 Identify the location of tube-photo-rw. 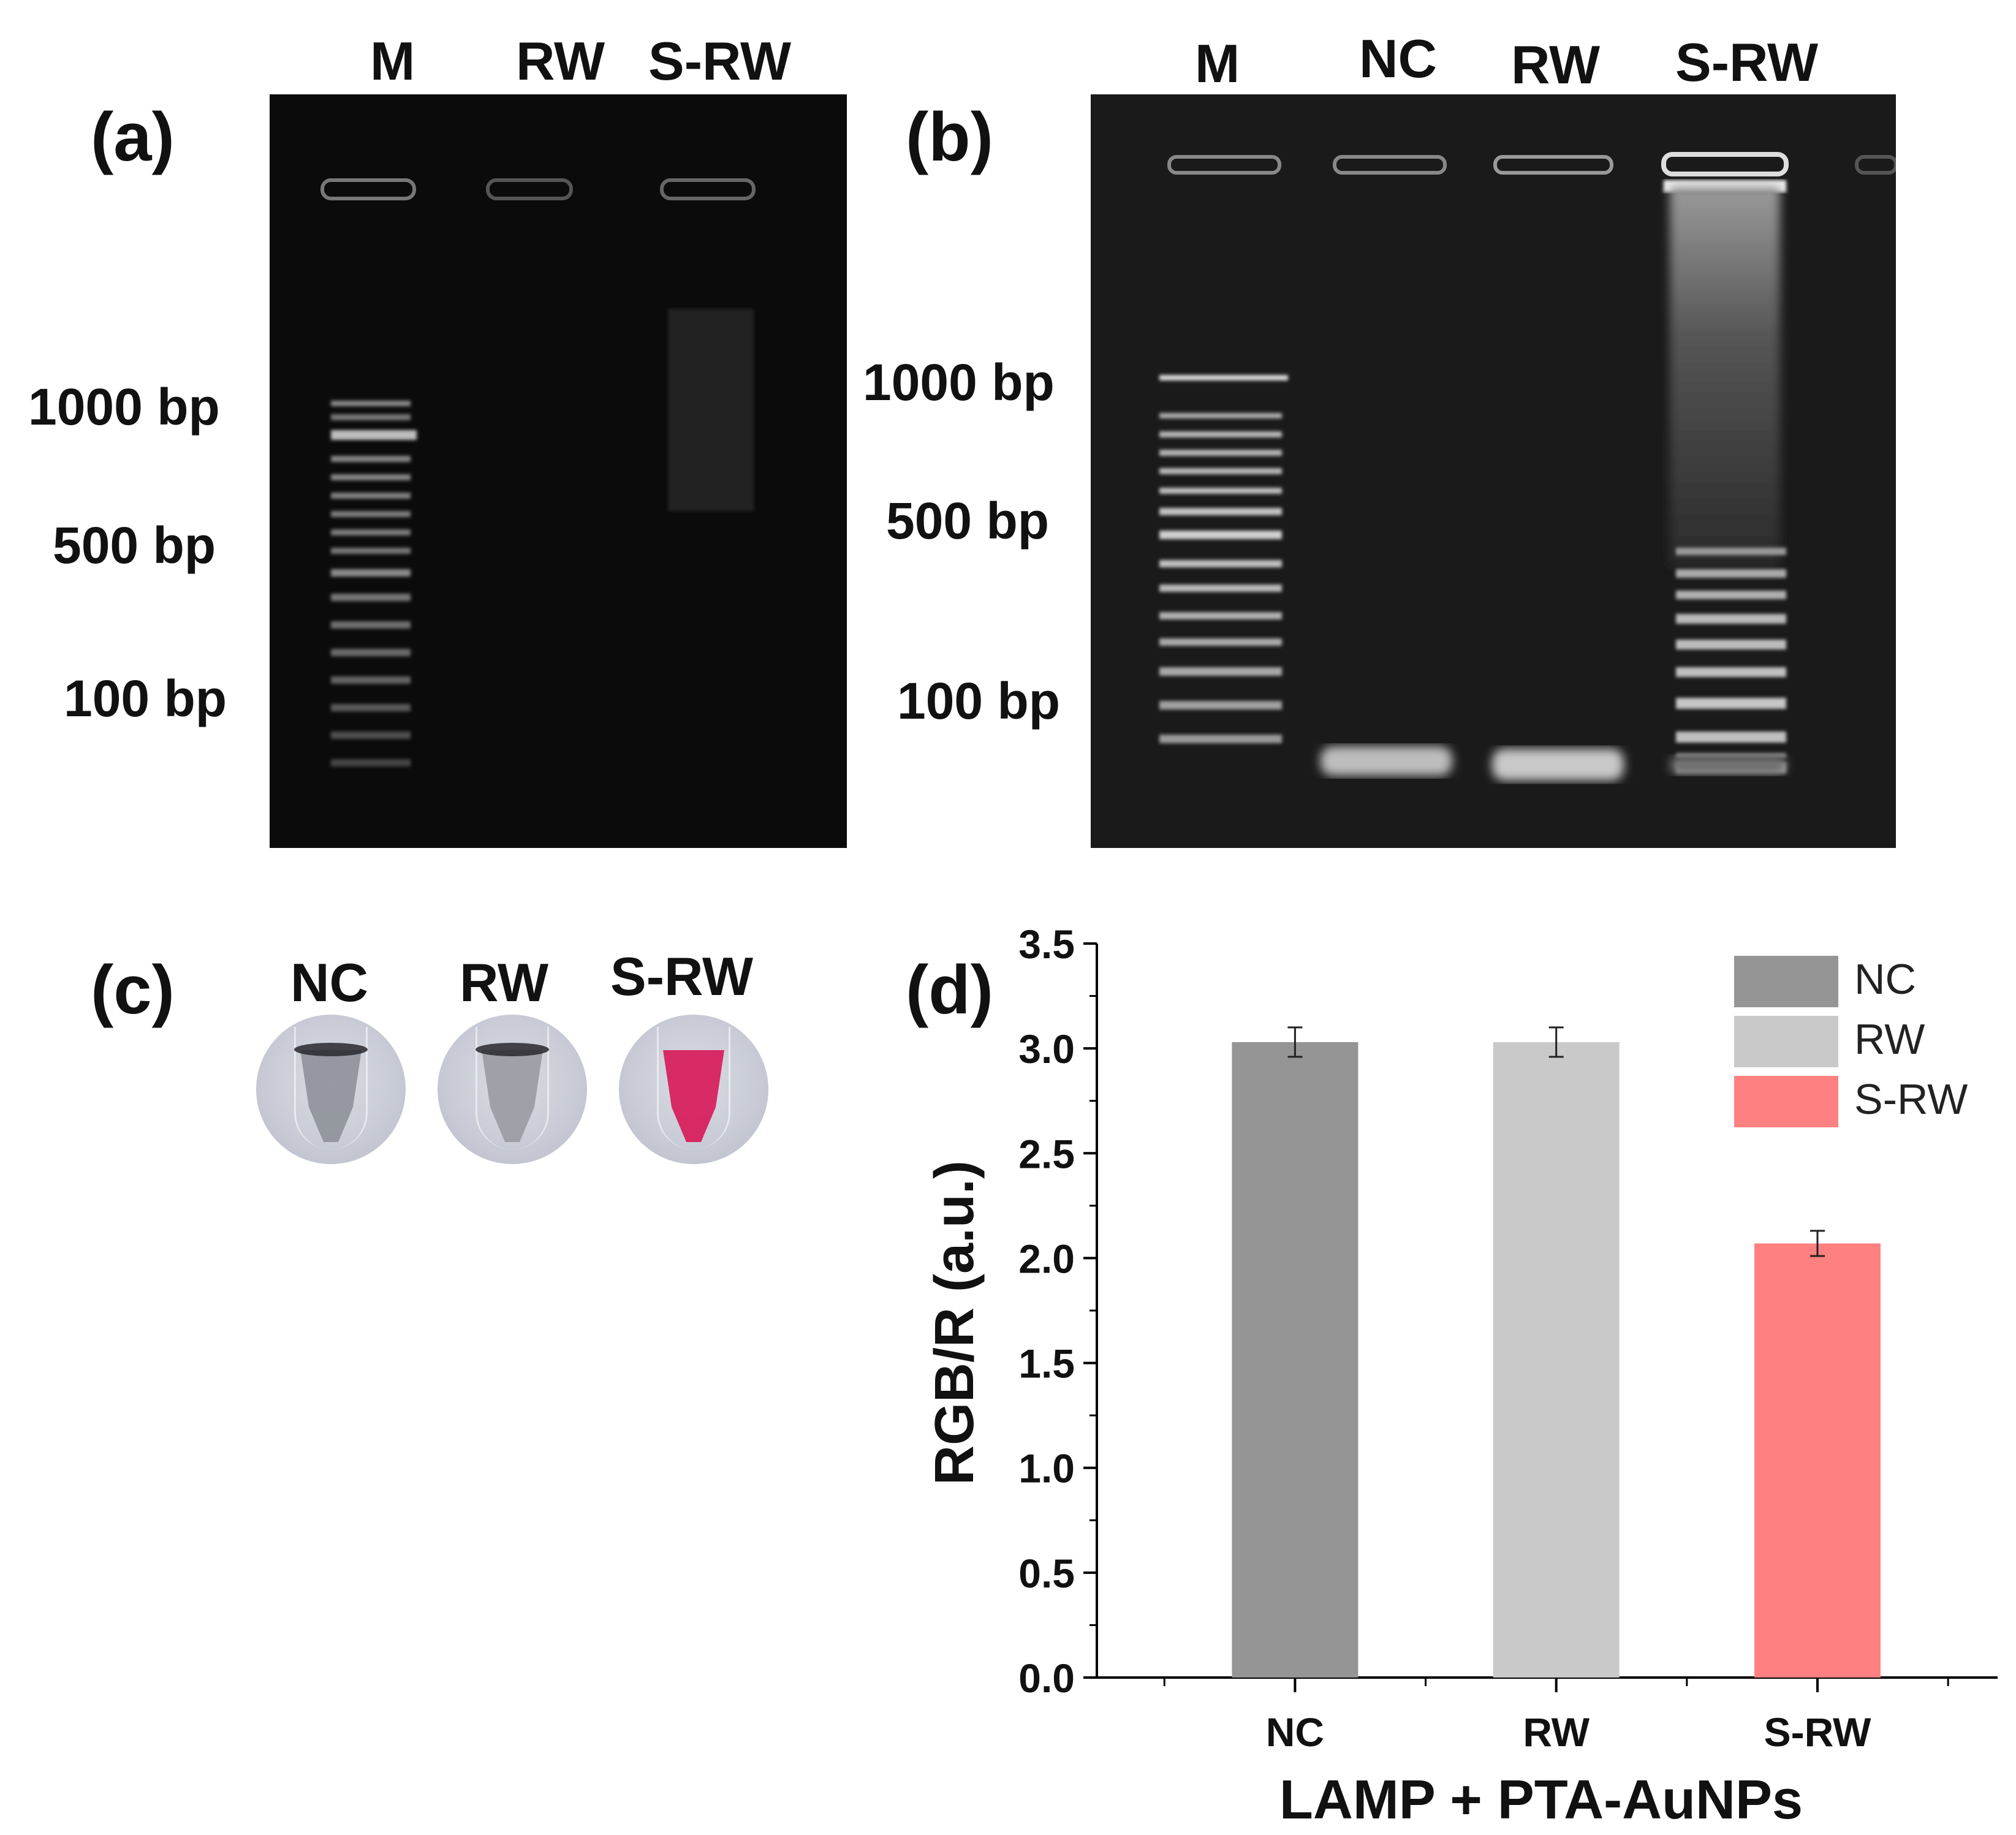
(512, 1089).